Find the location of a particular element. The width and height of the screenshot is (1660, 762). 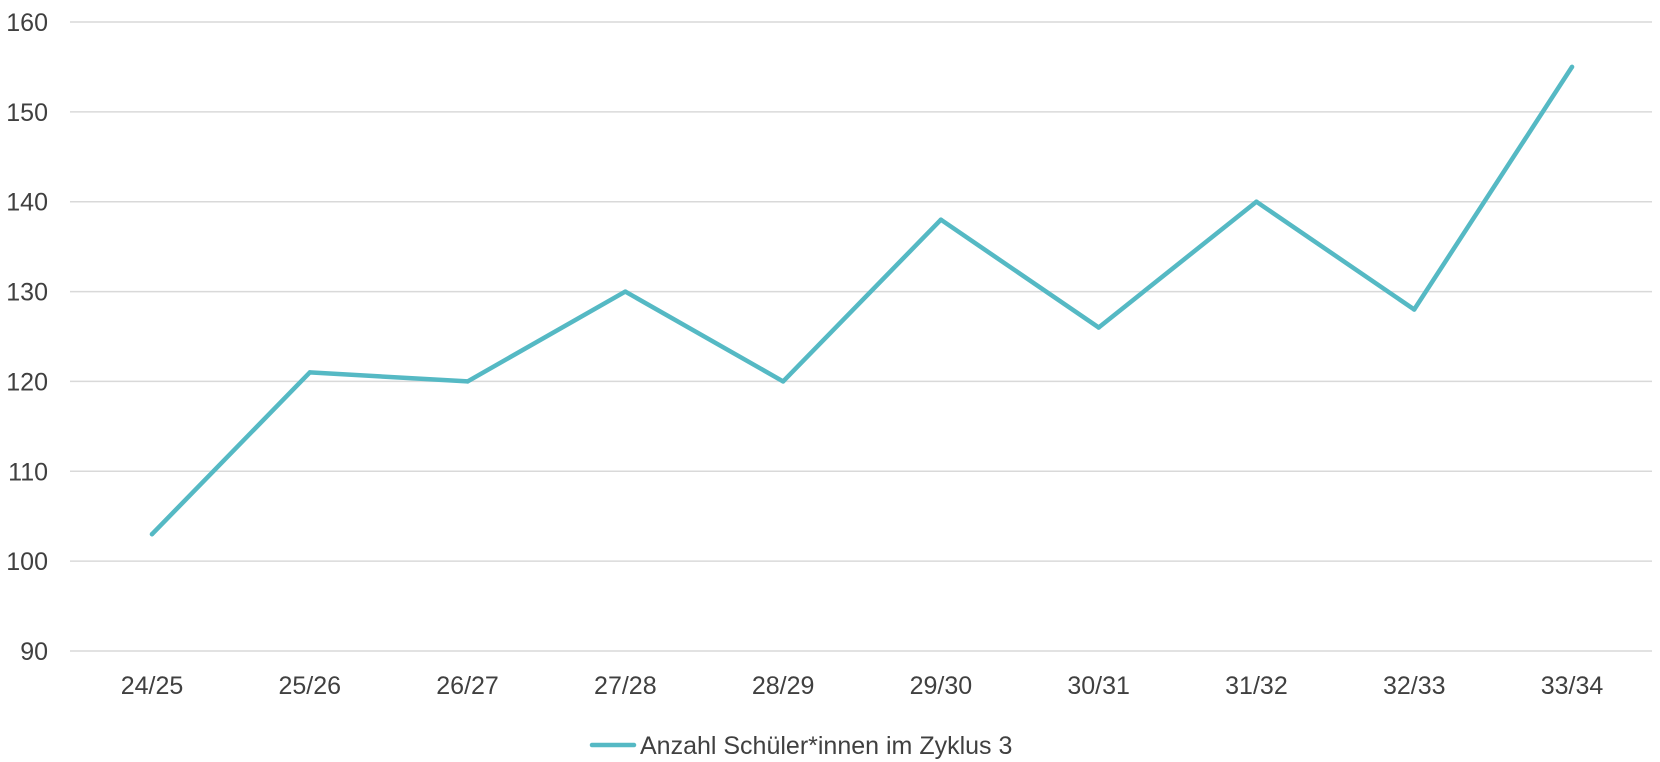

y-tick-label: 150 is located at coordinates (27, 113).